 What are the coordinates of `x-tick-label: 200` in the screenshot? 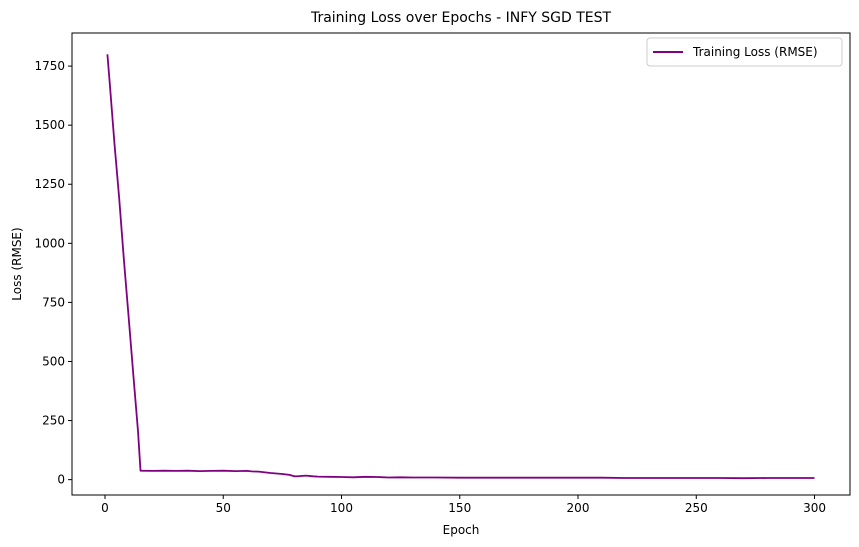 It's located at (578, 508).